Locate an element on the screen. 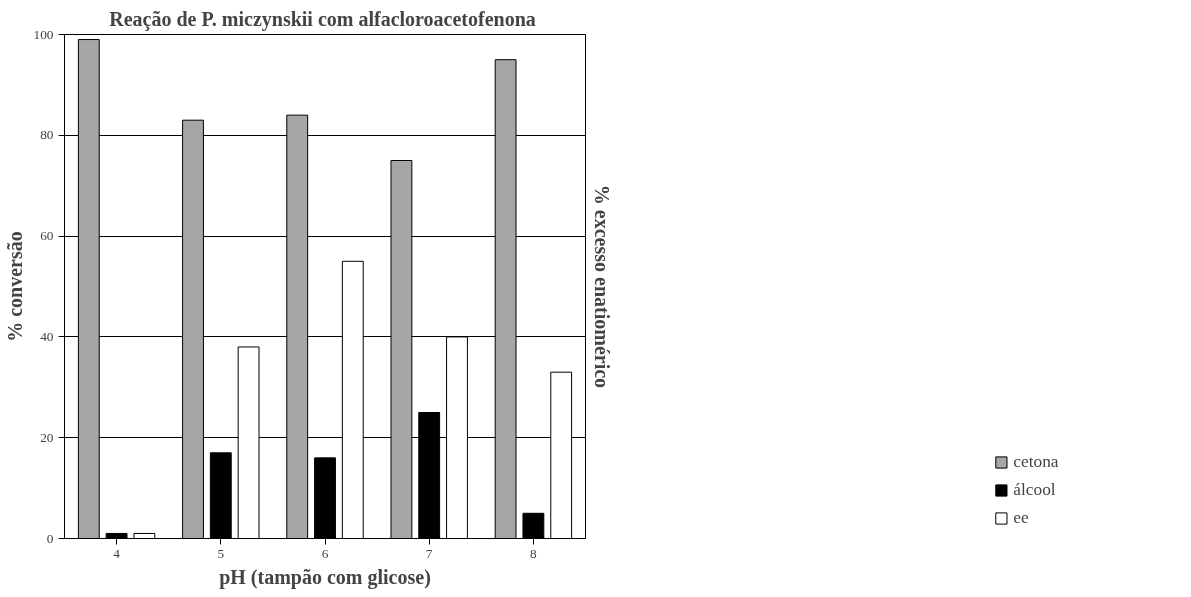  y2-axis-title: % excesso enatiomérico is located at coordinates (601, 286).